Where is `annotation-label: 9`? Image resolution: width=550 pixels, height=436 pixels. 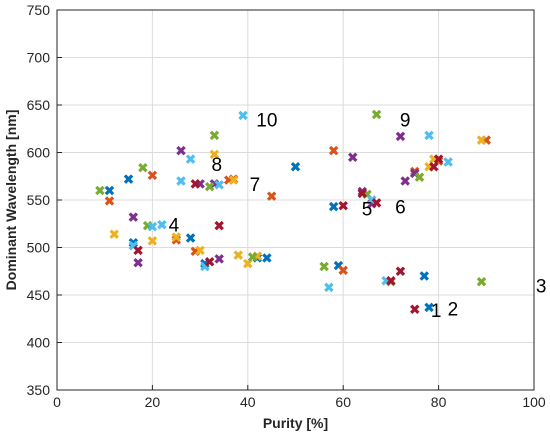 annotation-label: 9 is located at coordinates (405, 120).